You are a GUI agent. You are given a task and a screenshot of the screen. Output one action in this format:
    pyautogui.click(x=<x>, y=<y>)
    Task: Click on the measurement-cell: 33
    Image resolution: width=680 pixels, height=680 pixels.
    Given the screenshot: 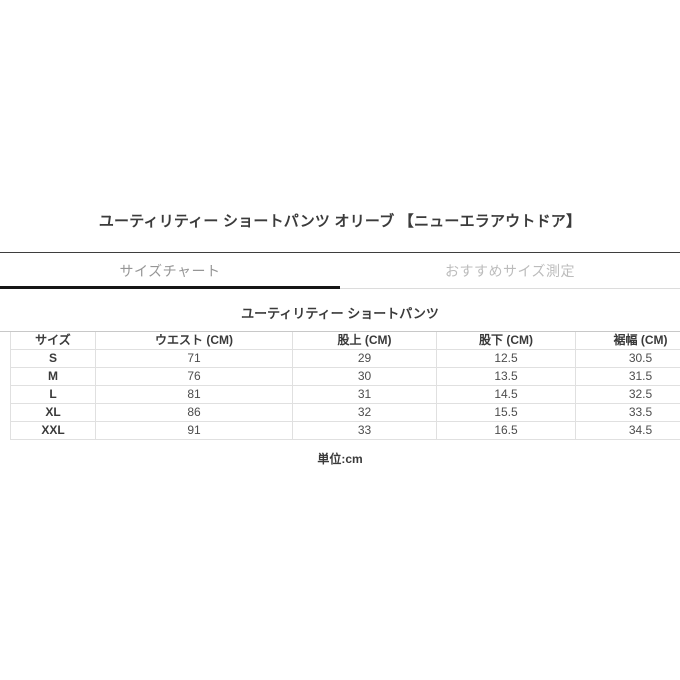 What is the action you would take?
    pyautogui.click(x=364, y=430)
    